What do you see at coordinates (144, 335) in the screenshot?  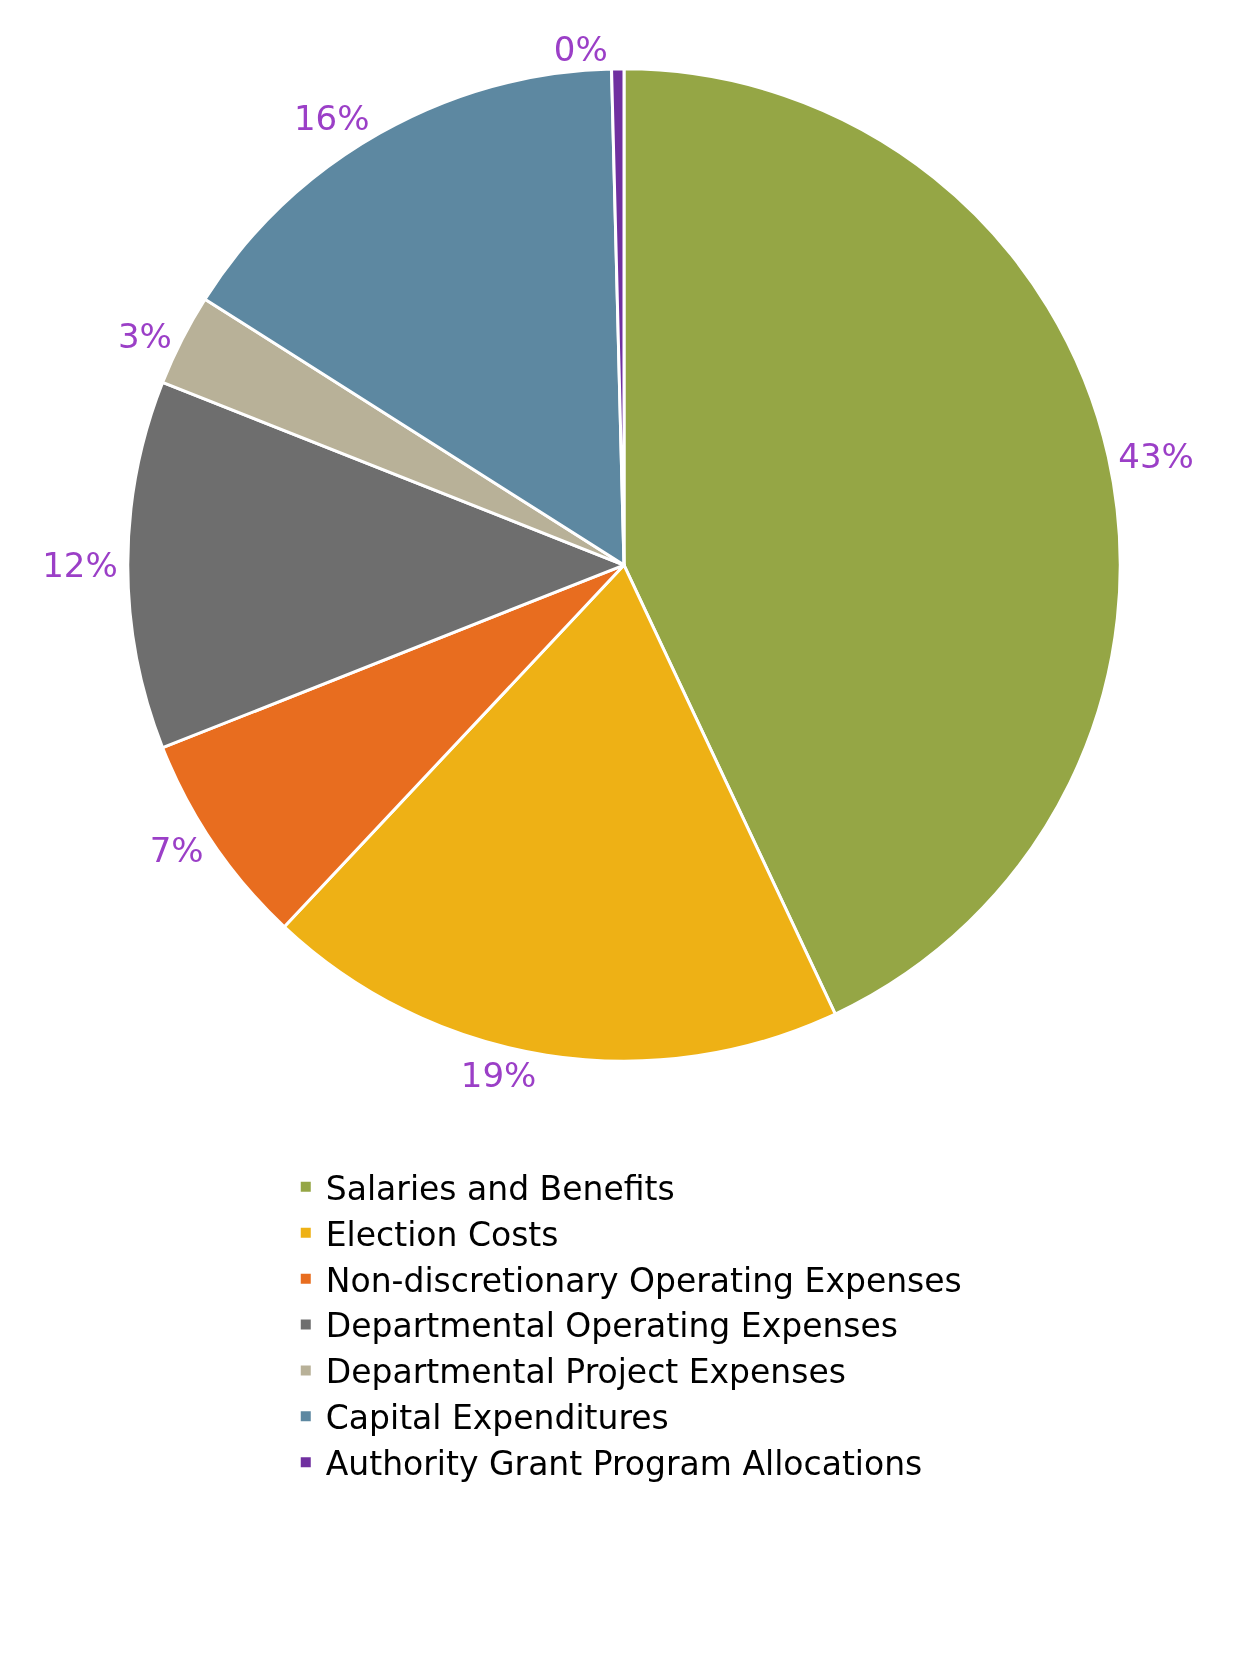 I see `data-label: 3%` at bounding box center [144, 335].